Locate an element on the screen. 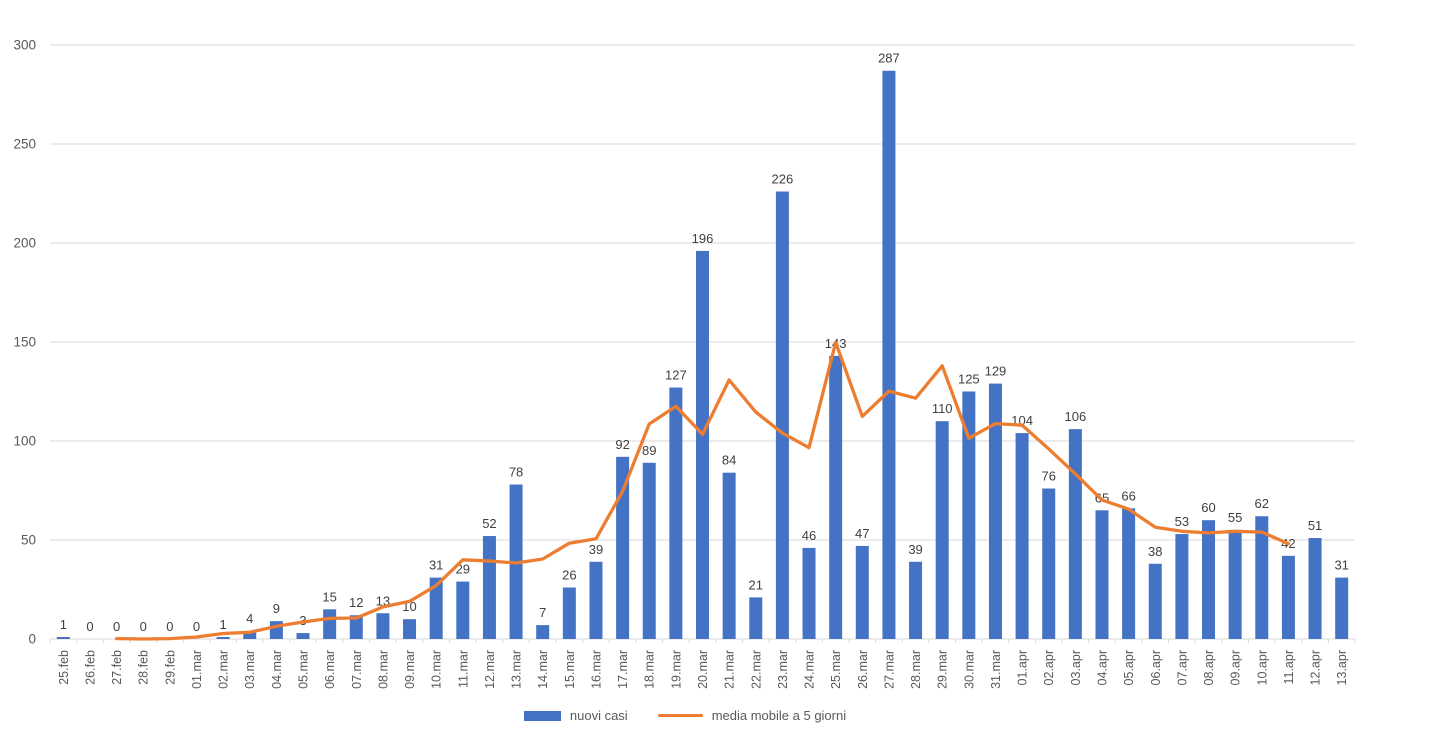  bar-value-label: 89 is located at coordinates (649, 450).